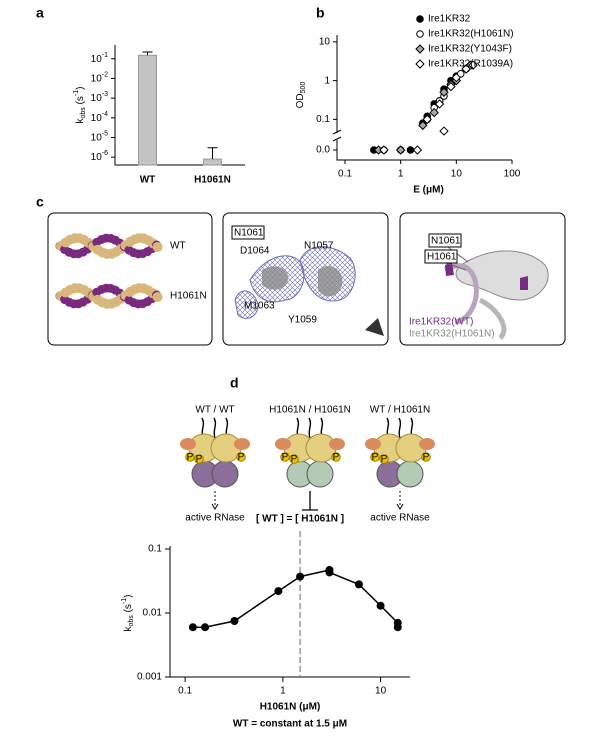 This screenshot has width=600, height=743. Describe the element at coordinates (234, 383) in the screenshot. I see `panel-label: d` at that location.